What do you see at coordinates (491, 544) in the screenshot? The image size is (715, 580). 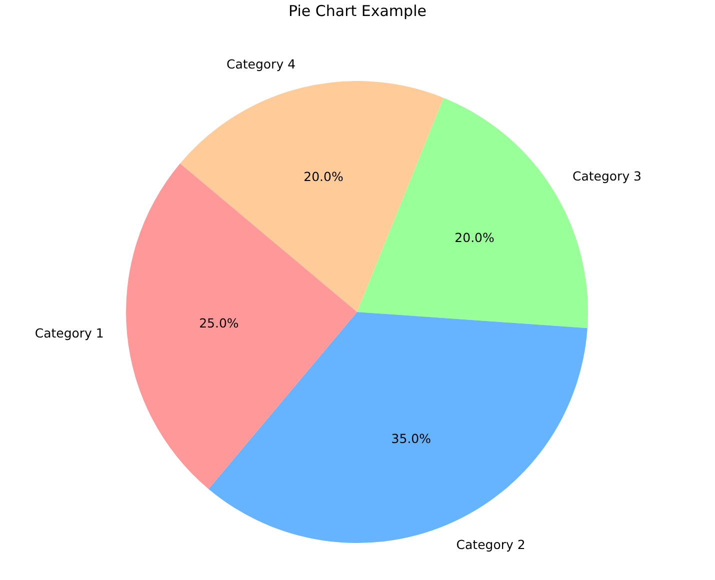 I see `slice-label: Category 2` at bounding box center [491, 544].